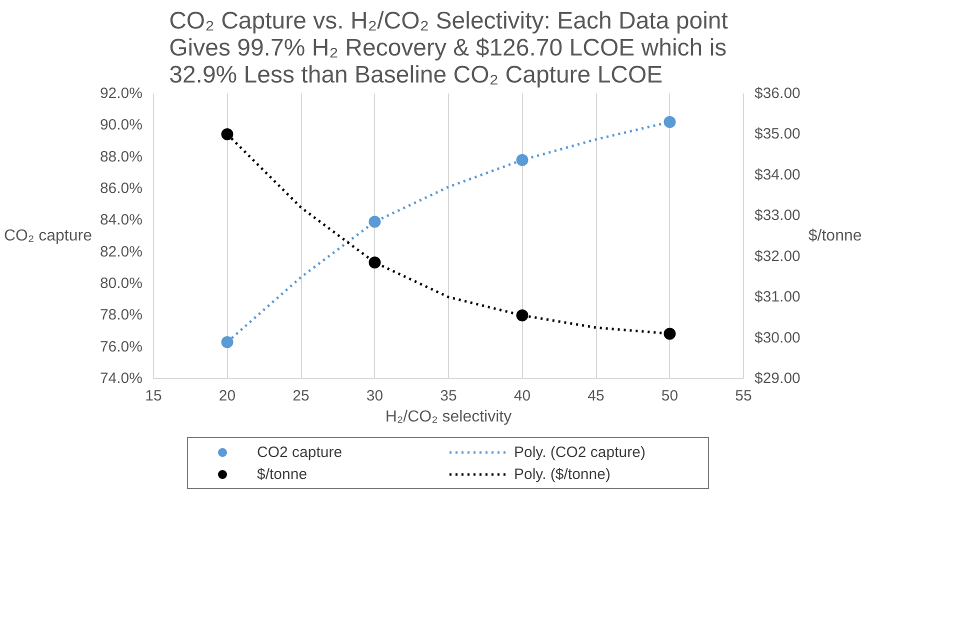  What do you see at coordinates (121, 220) in the screenshot?
I see `y-tick-label: 84.0%` at bounding box center [121, 220].